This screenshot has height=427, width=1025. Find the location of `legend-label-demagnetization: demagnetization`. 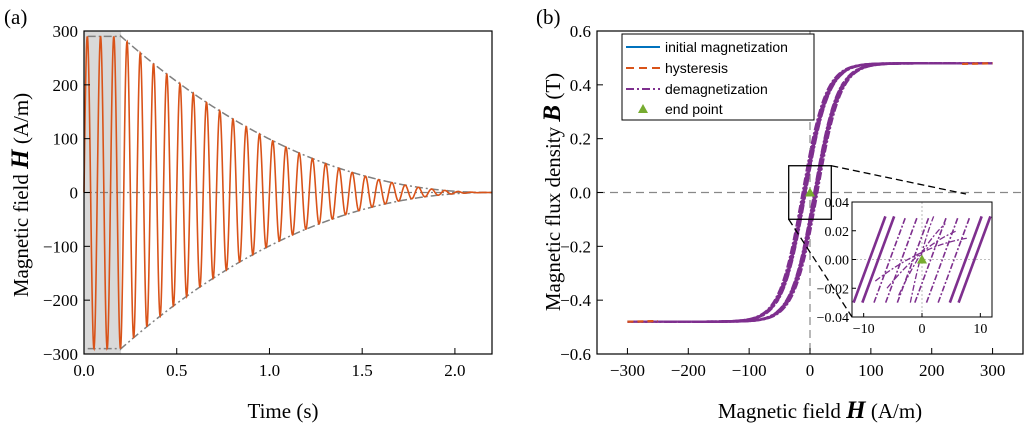

legend-label-demagnetization: demagnetization is located at coordinates (716, 89).